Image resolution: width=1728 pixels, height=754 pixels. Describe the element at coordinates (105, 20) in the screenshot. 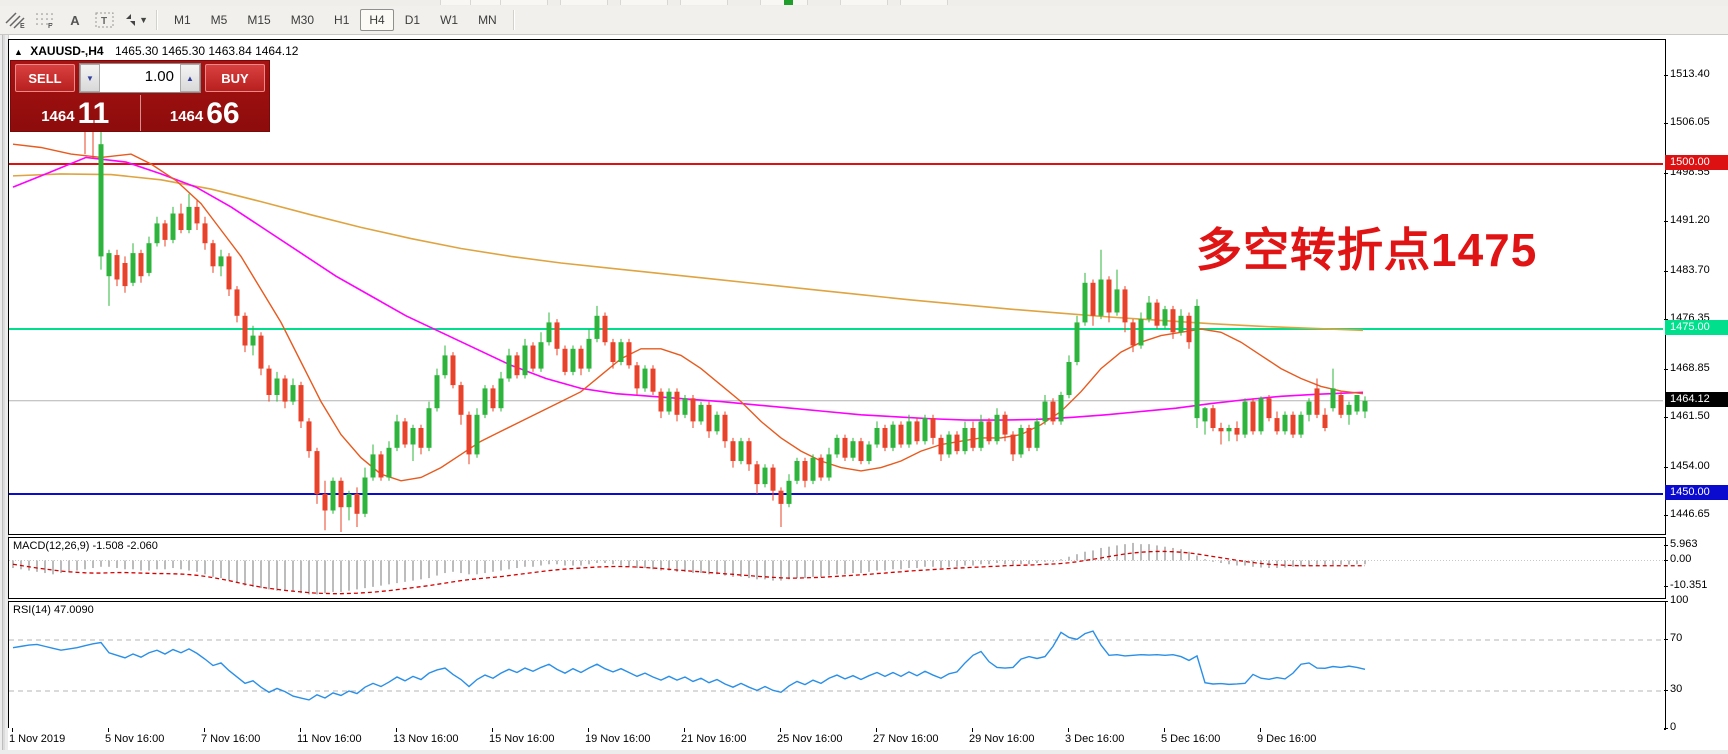

I see `text-box-icon: T` at that location.